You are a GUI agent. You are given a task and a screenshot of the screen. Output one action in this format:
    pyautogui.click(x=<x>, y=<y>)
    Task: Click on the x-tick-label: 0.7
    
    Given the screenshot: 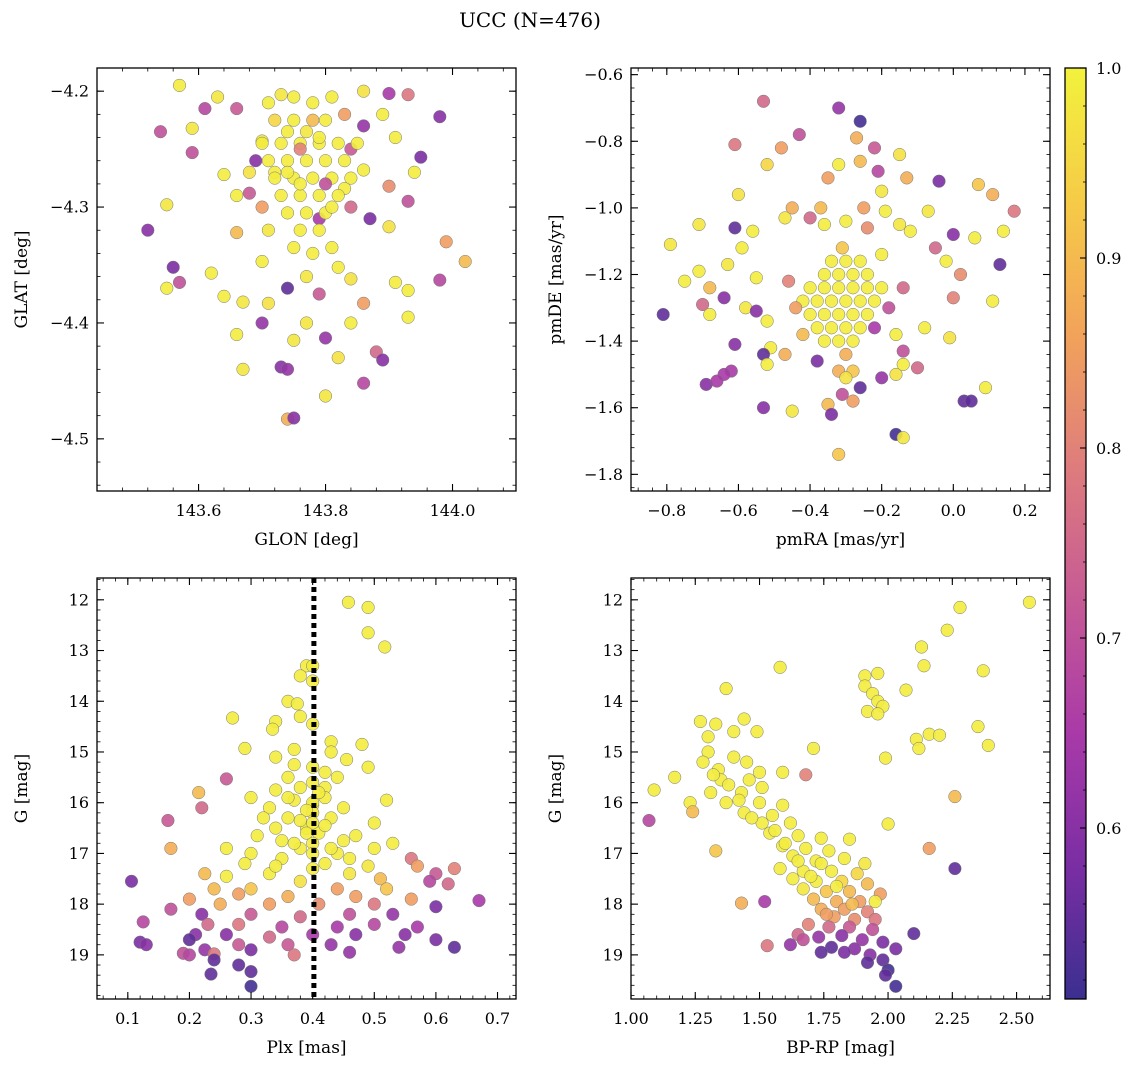 What is the action you would take?
    pyautogui.click(x=497, y=1018)
    